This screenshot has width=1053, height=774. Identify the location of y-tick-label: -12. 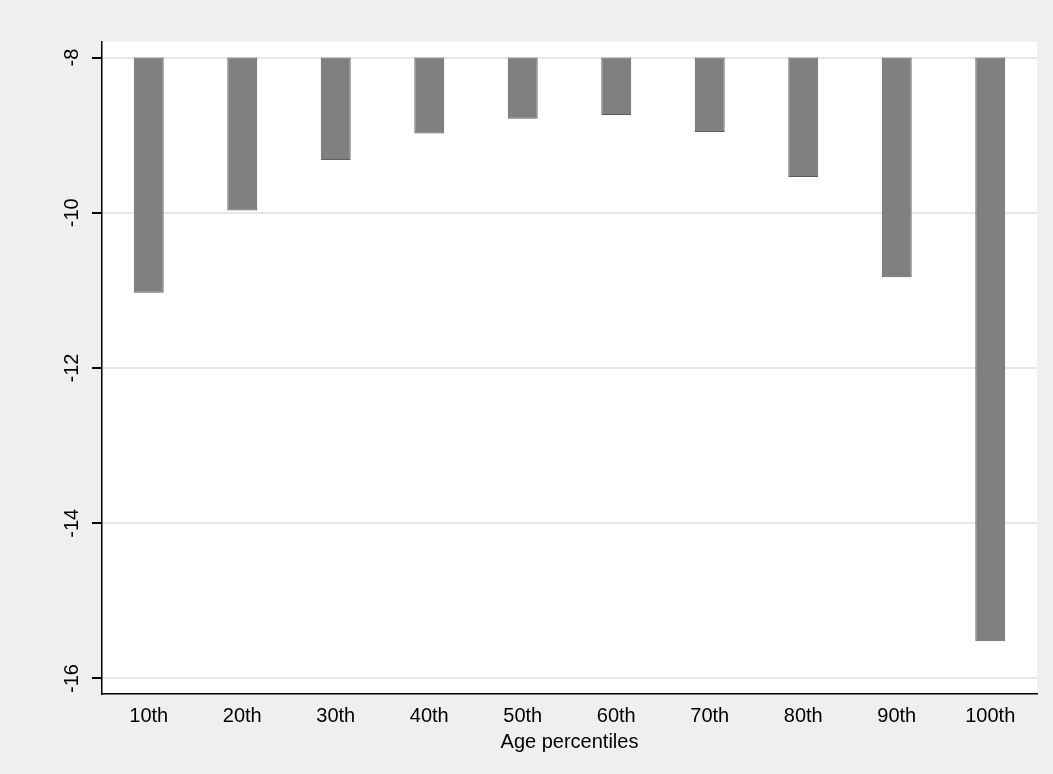
(70, 368).